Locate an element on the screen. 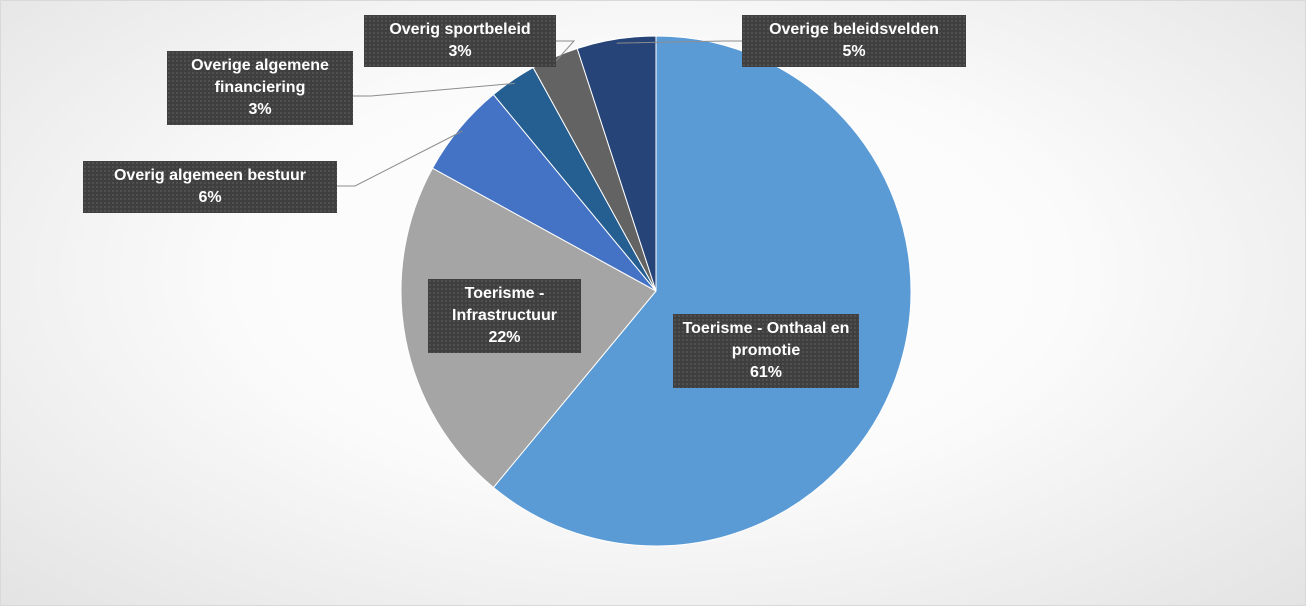 This screenshot has height=606, width=1306. data-label: Toerisme - Onthaal en promotie 61% is located at coordinates (766, 351).